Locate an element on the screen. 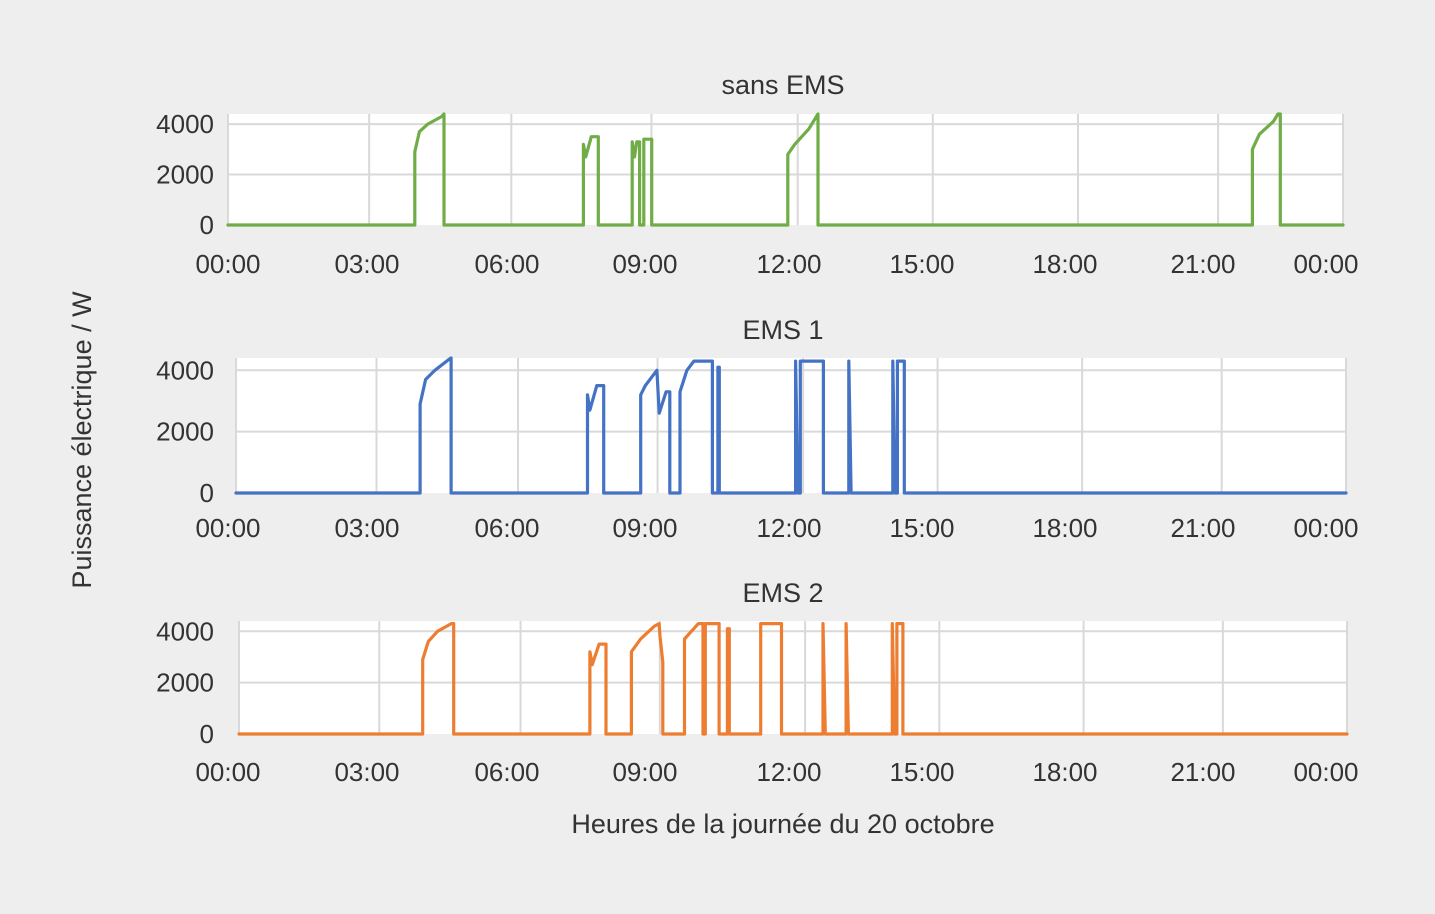  y-axis-label: Puissance électrique / W is located at coordinates (82, 440).